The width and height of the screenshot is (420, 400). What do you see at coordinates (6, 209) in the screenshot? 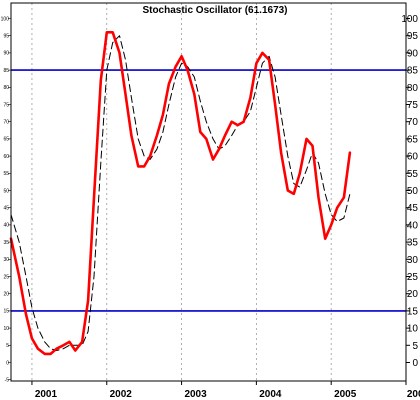
I see `ytick-label-left-45: 45` at bounding box center [6, 209].